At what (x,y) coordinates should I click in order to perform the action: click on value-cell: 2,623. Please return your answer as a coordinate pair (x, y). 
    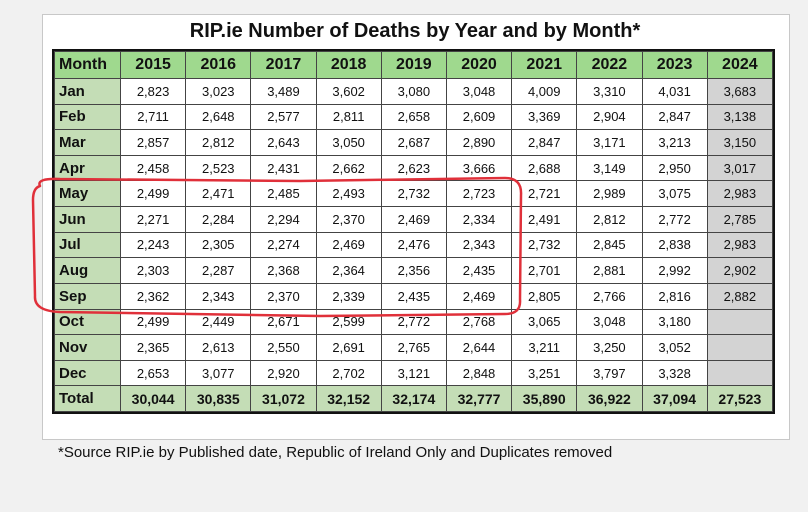
    Looking at the image, I should click on (413, 168).